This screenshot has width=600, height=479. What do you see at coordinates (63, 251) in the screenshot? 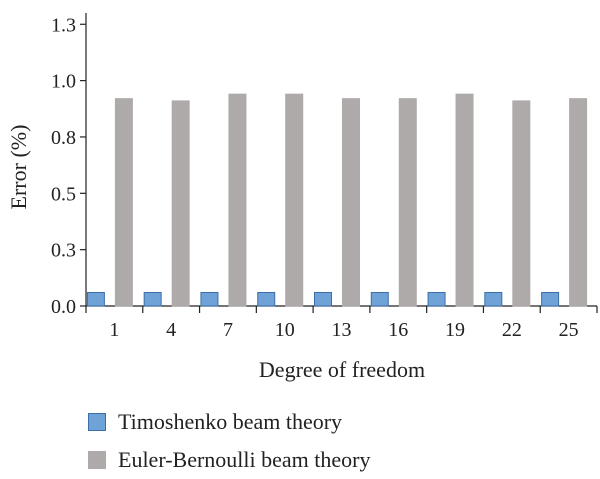
I see `y-tick-label: 0.3` at bounding box center [63, 251].